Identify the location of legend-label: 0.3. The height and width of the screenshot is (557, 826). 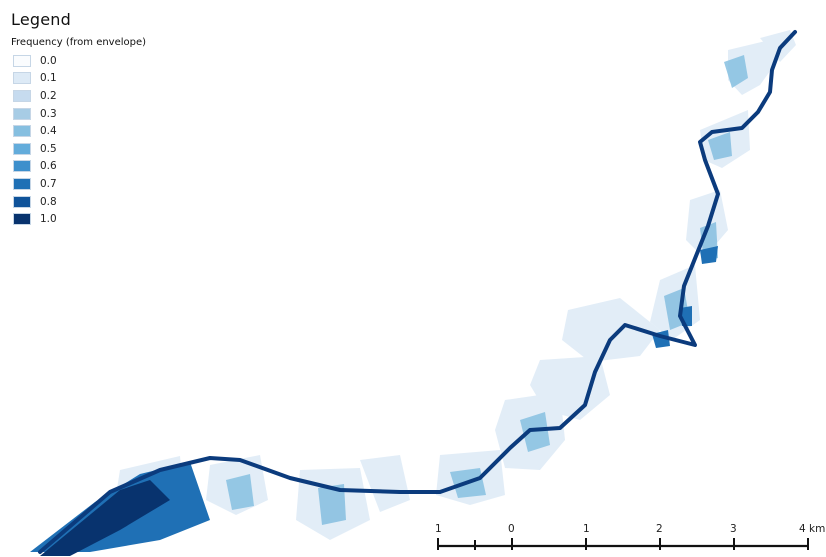
(48, 113).